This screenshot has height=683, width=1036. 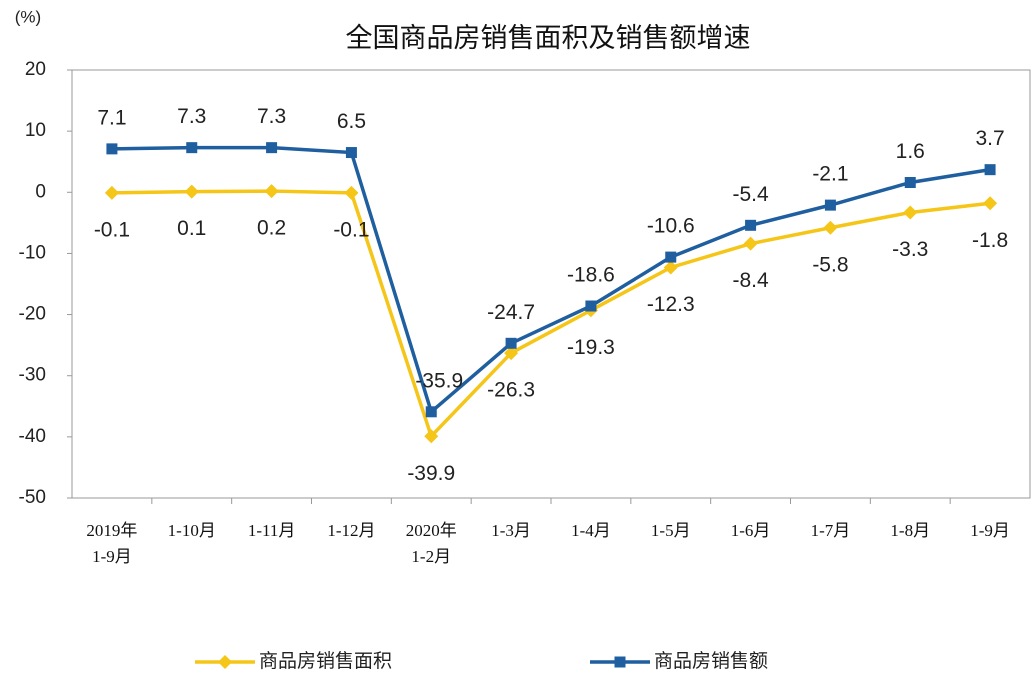 I want to click on y-tick-label: -40, so click(x=32, y=436).